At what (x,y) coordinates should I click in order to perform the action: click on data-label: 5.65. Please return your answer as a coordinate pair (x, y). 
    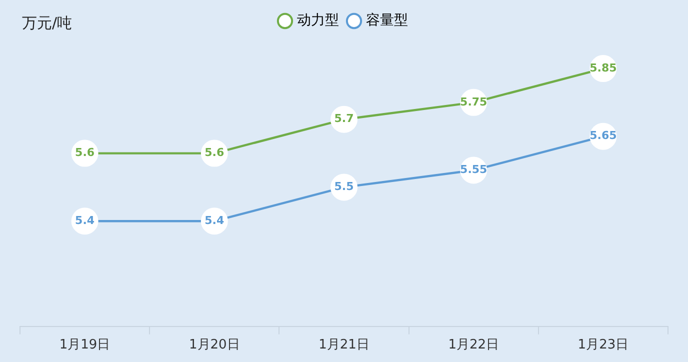
    Looking at the image, I should click on (603, 135).